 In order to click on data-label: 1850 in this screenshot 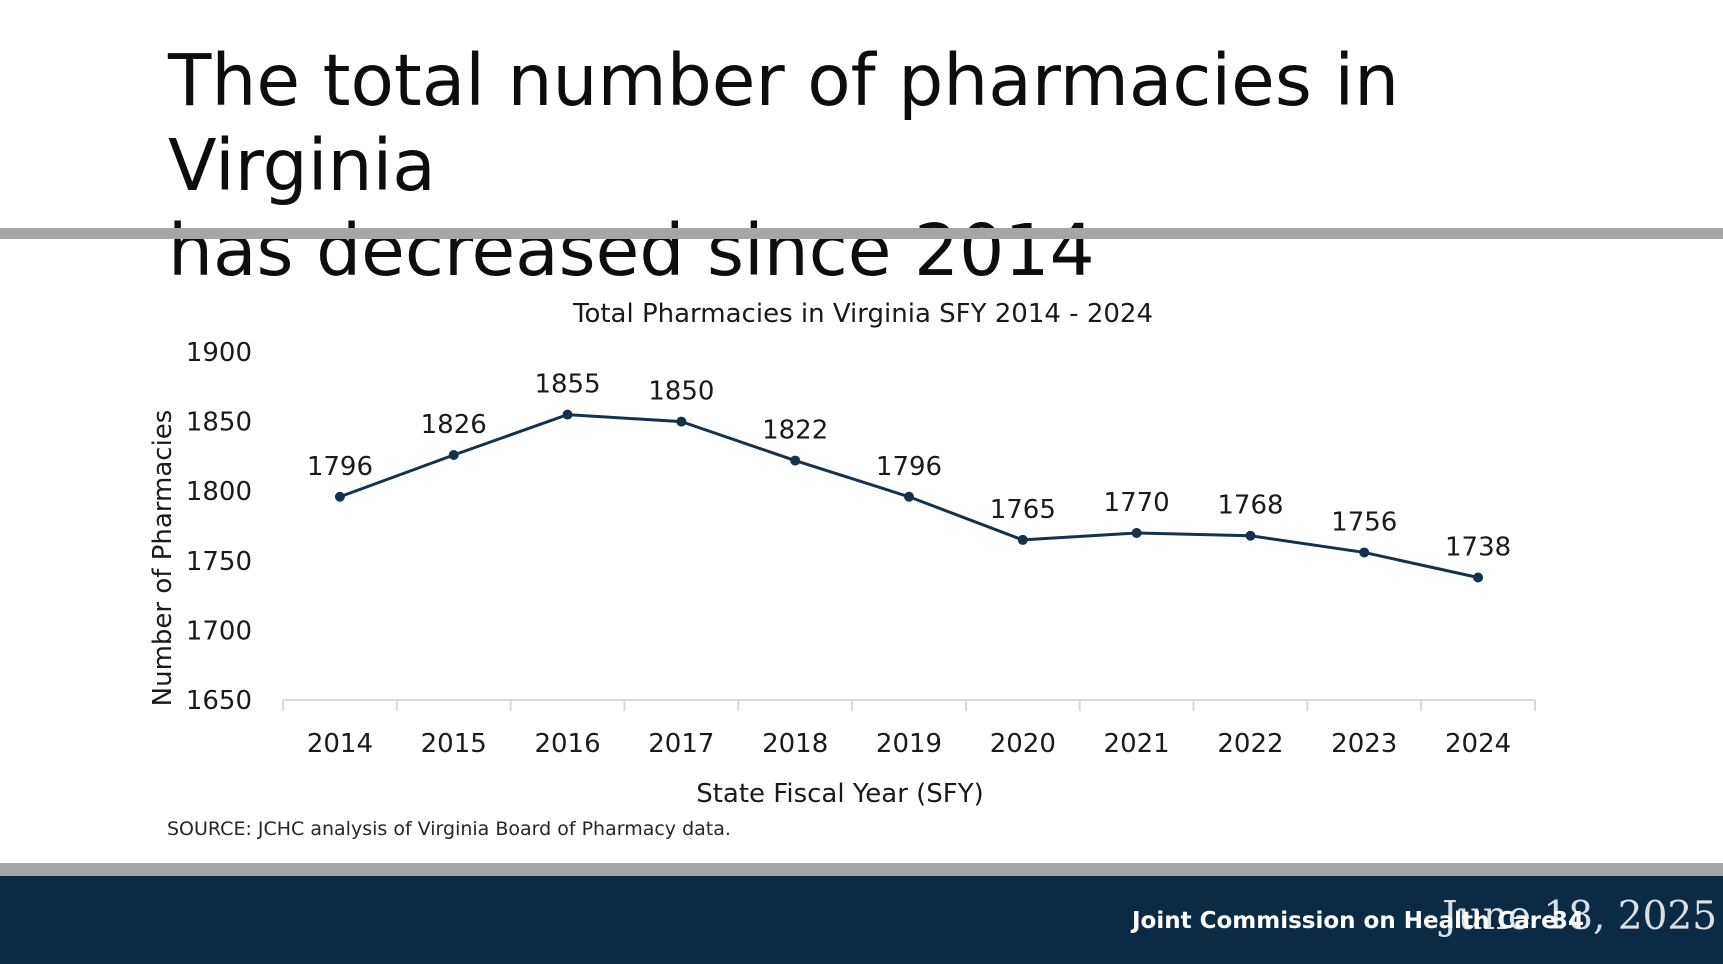, I will do `click(681, 392)`.